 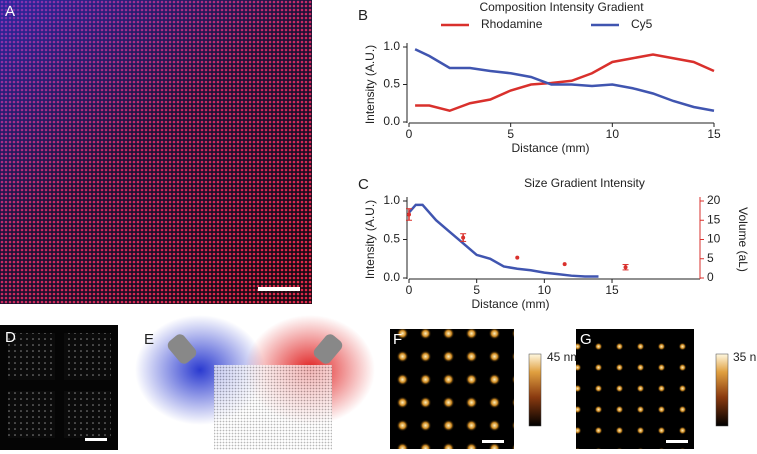 What do you see at coordinates (743, 239) in the screenshot?
I see `y2-axis-label: Volume (aL)` at bounding box center [743, 239].